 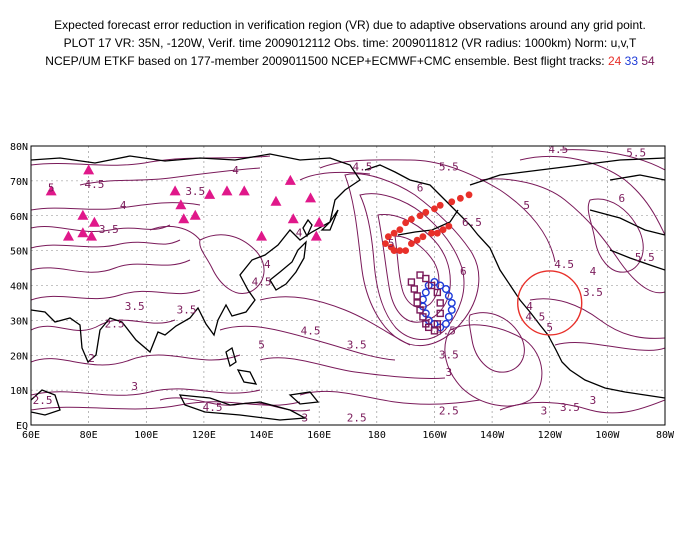 What do you see at coordinates (377, 435) in the screenshot?
I see `lon-tick-label: 180` at bounding box center [377, 435].